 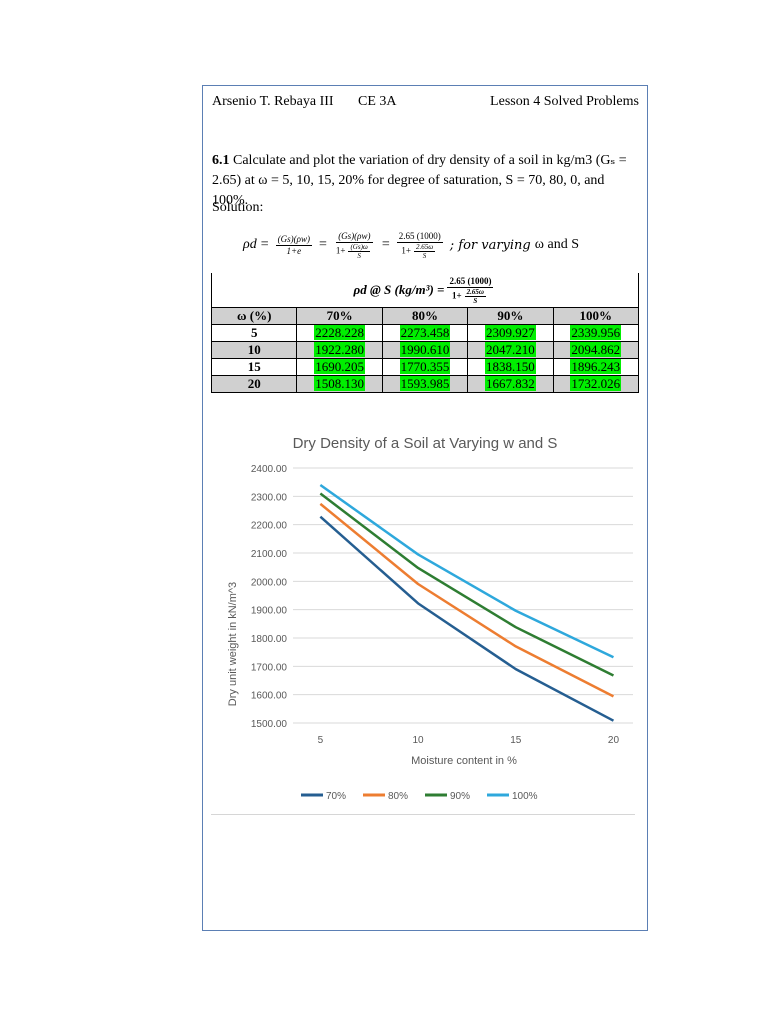 What do you see at coordinates (466, 571) in the screenshot?
I see `series-line-100pct` at bounding box center [466, 571].